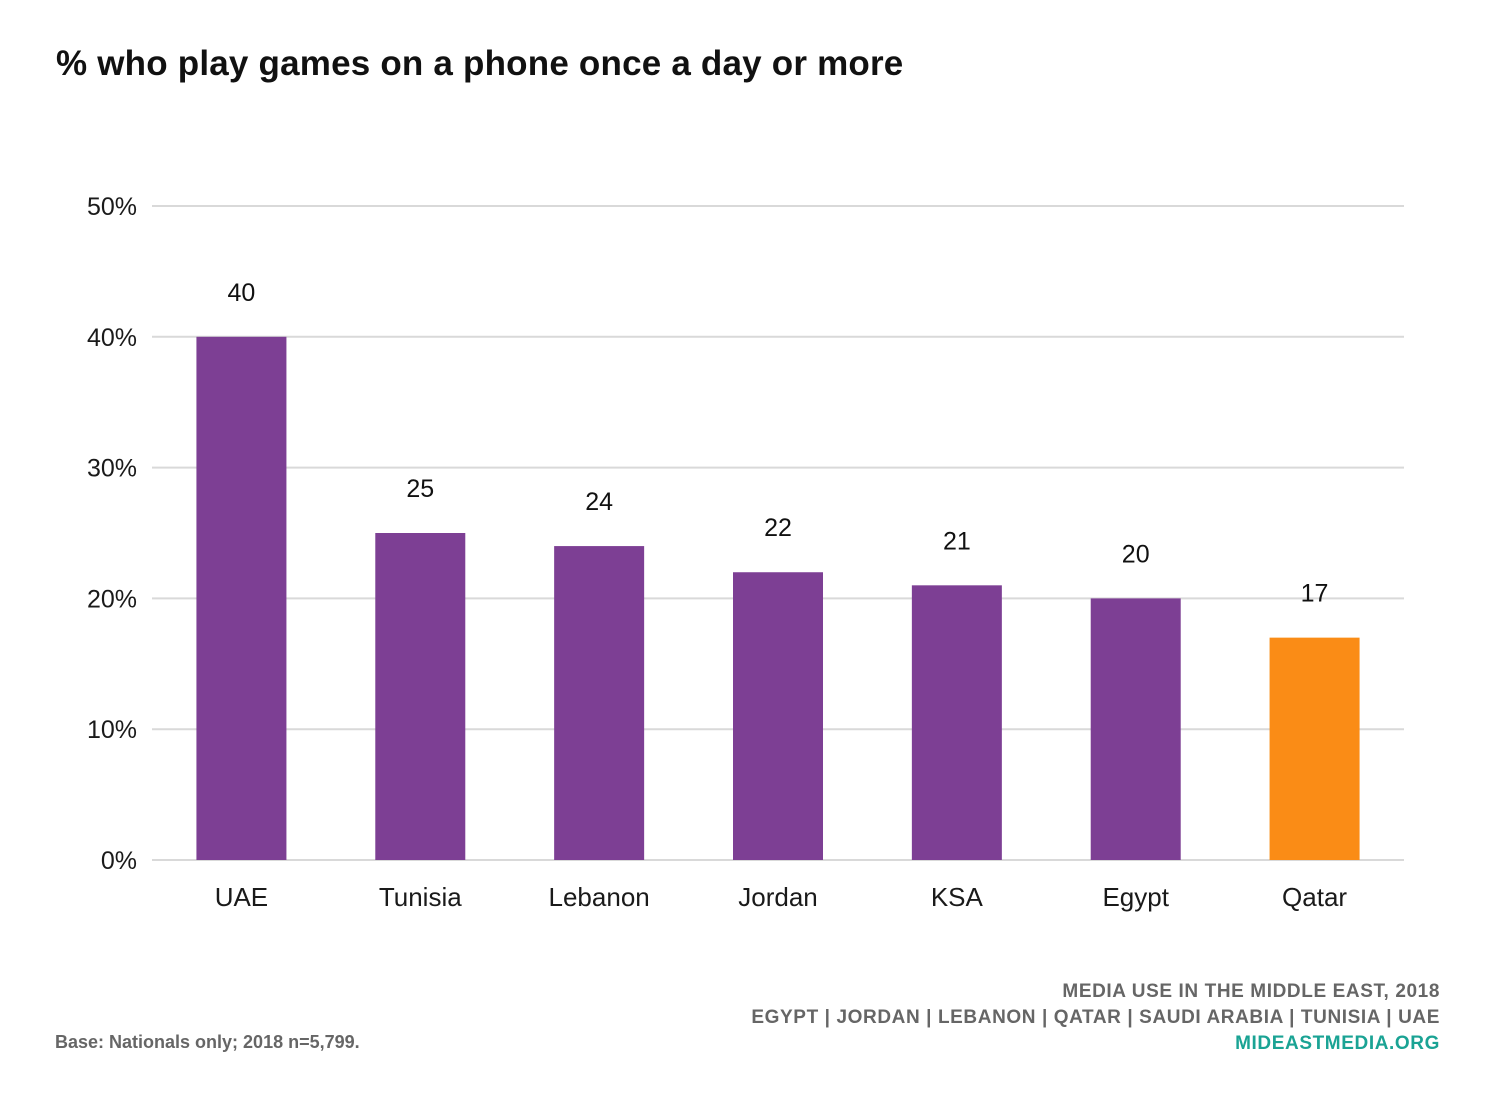  I want to click on x-tick-label: KSA, so click(957, 897).